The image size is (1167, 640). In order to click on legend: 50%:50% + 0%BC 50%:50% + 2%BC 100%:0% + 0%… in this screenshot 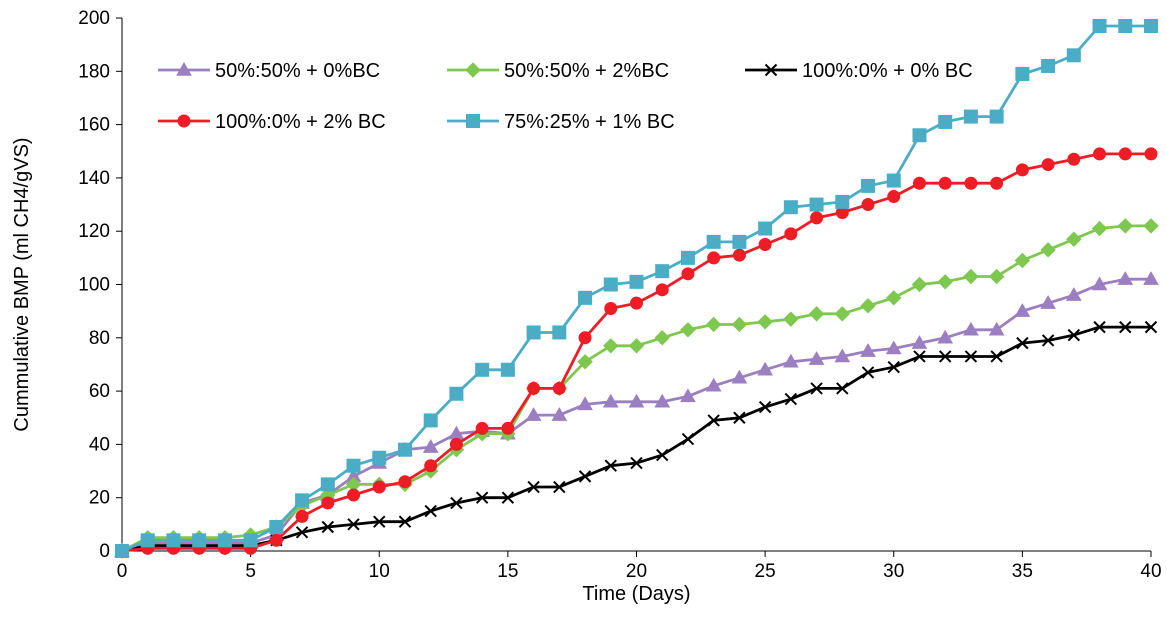, I will do `click(565, 96)`.